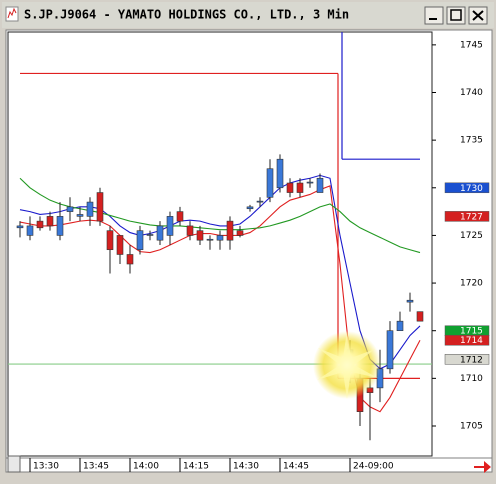  What do you see at coordinates (471, 236) in the screenshot?
I see `y-tick-label: 1725` at bounding box center [471, 236].